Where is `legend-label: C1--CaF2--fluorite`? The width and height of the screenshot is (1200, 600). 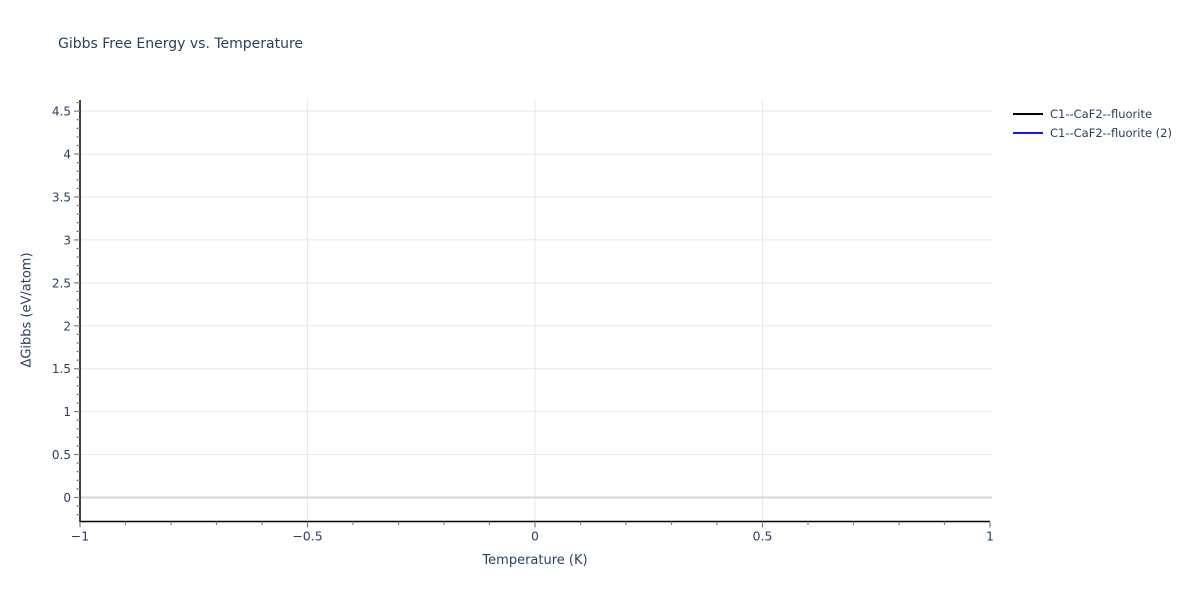 legend-label: C1--CaF2--fluorite is located at coordinates (1101, 114).